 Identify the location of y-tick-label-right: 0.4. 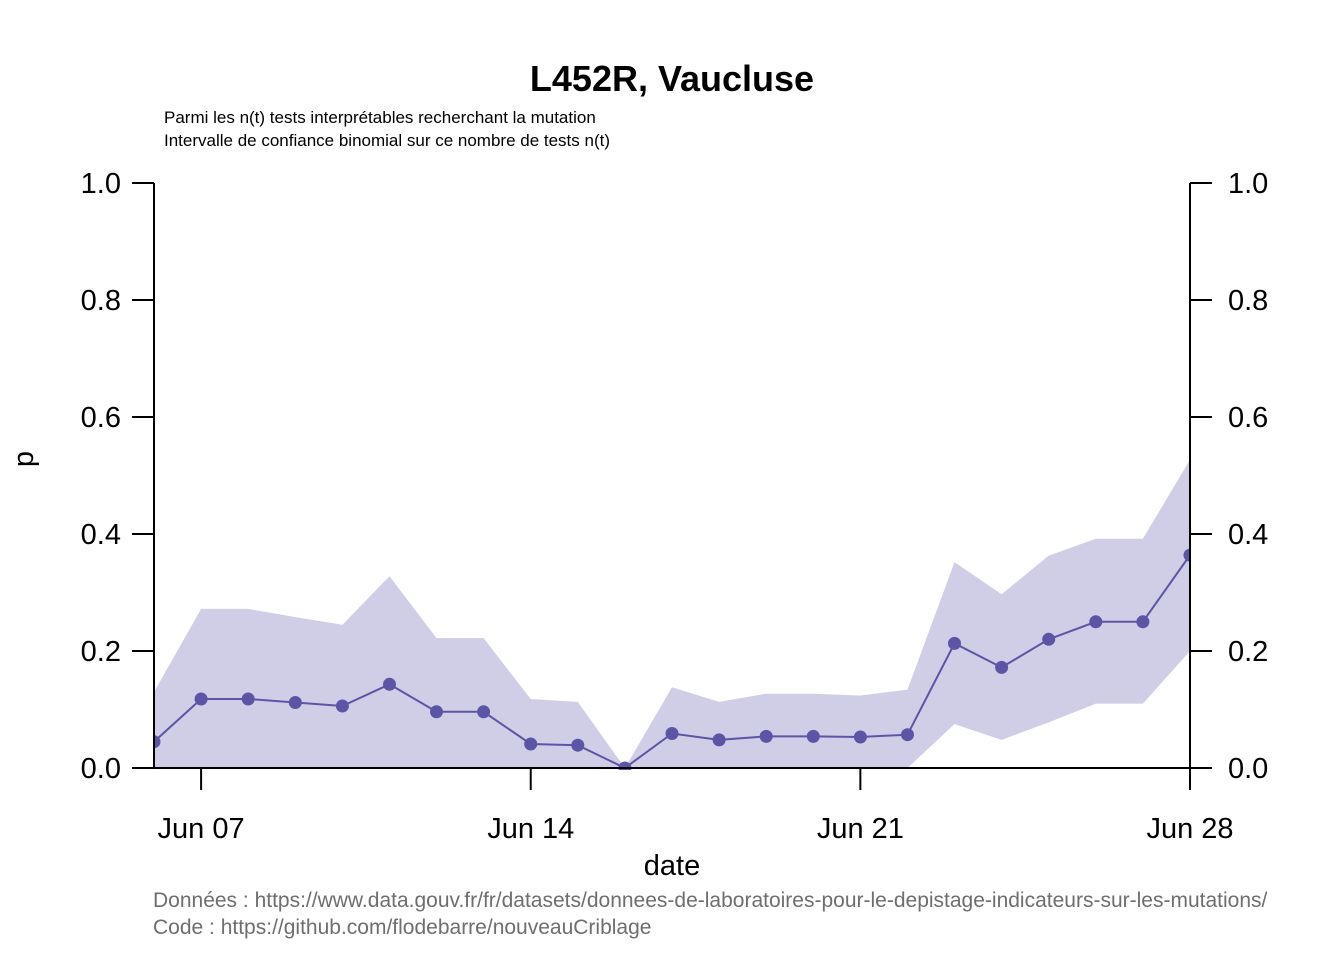
(1248, 535).